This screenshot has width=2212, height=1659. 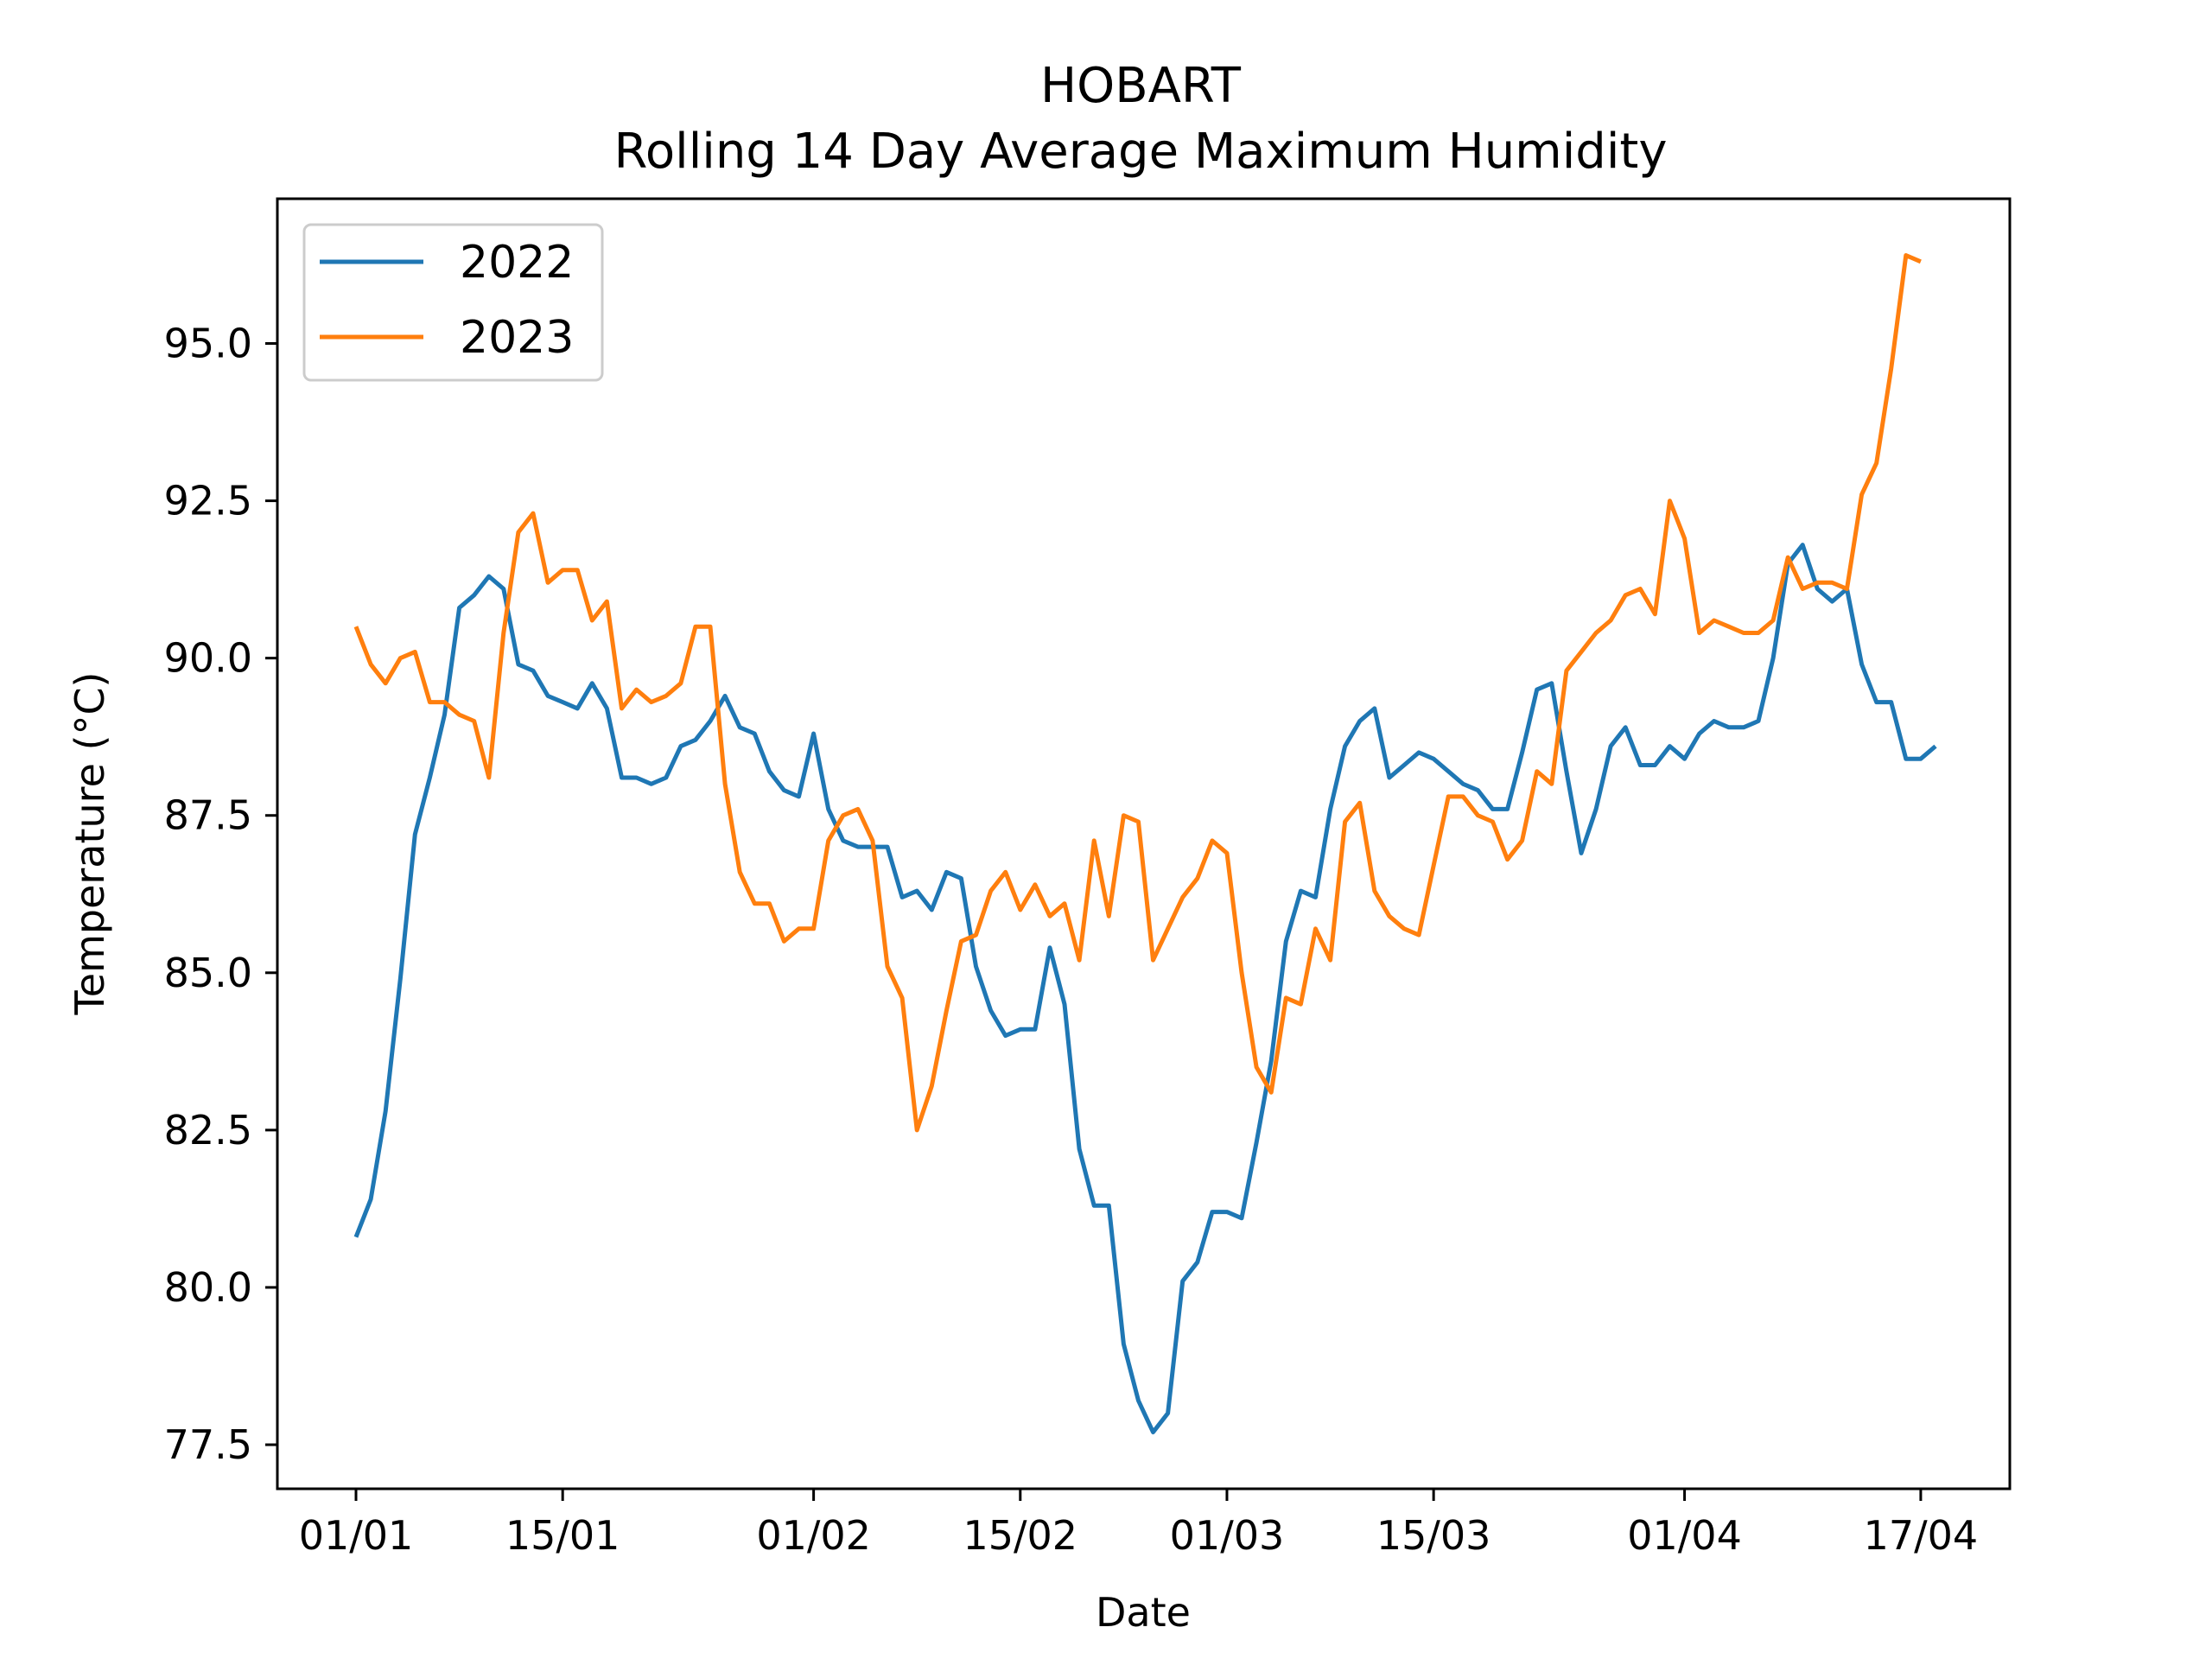 I want to click on x-tick-label: 15/03, so click(x=1433, y=1535).